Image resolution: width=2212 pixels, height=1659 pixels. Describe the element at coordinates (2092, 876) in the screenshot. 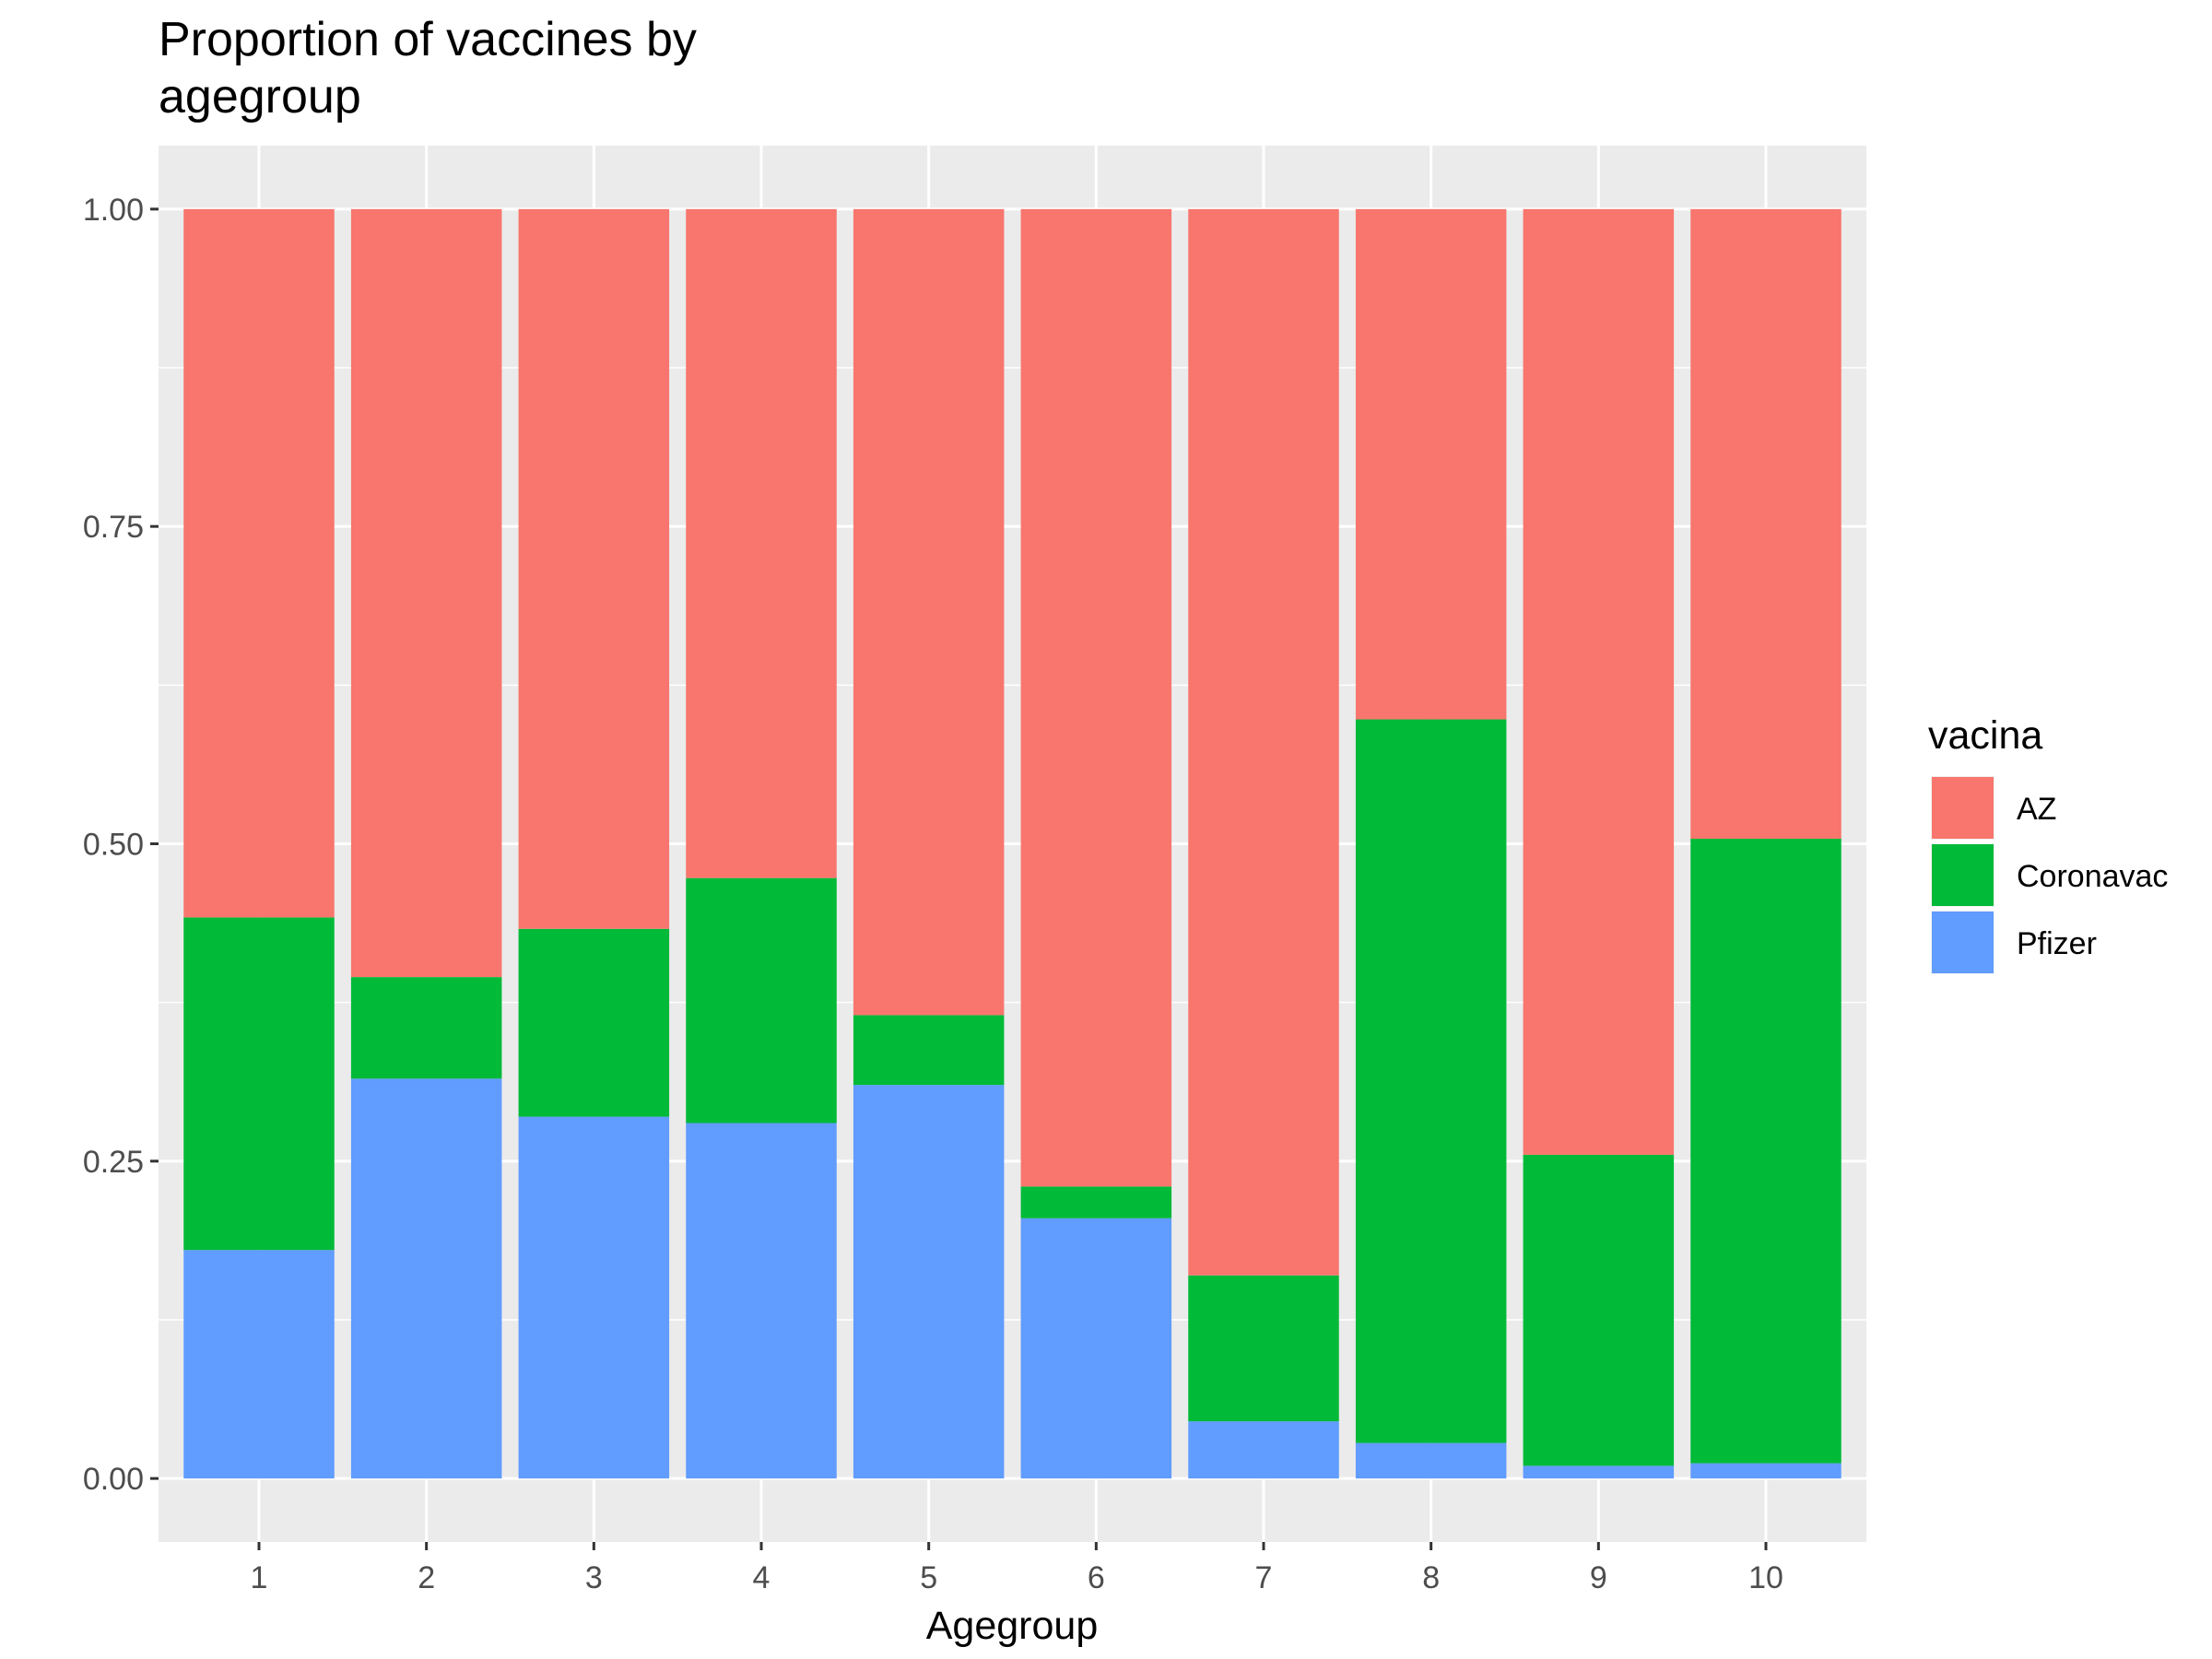

I see `legend-label-coronavac: Coronavac` at that location.